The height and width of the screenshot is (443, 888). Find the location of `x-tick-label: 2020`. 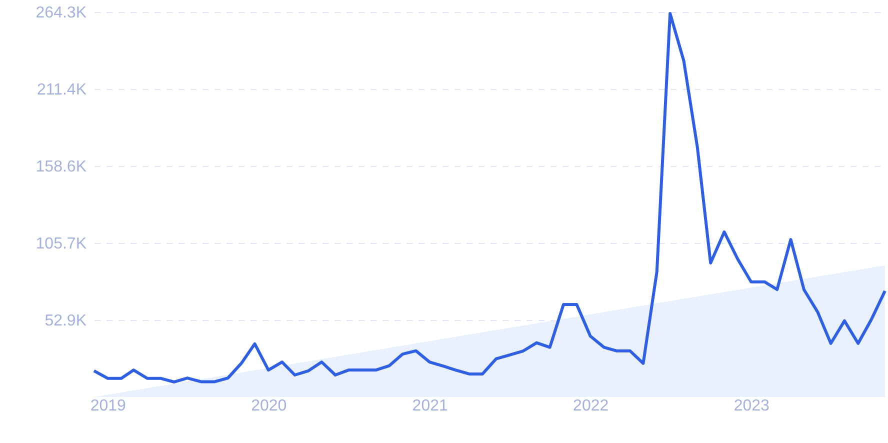

x-tick-label: 2020 is located at coordinates (269, 406).